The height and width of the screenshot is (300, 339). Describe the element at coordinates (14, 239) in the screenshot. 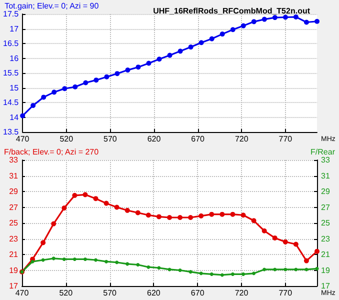

I see `y-tick-label: 23` at that location.